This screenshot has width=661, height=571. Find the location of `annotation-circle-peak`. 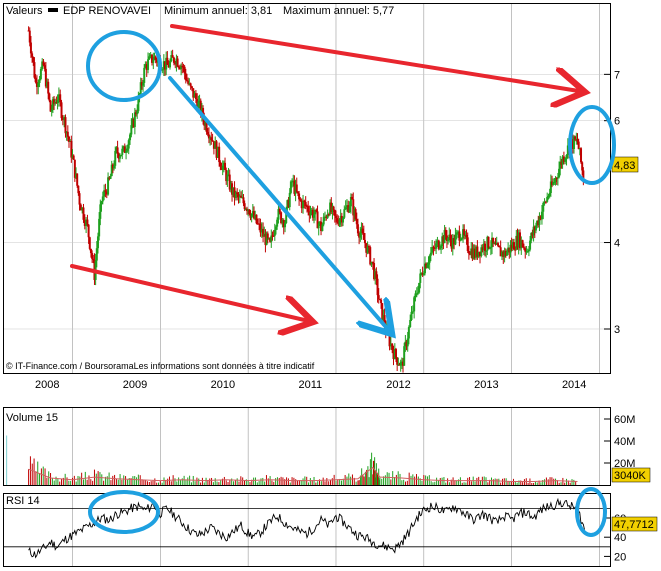

annotation-circle-peak is located at coordinates (124, 66).